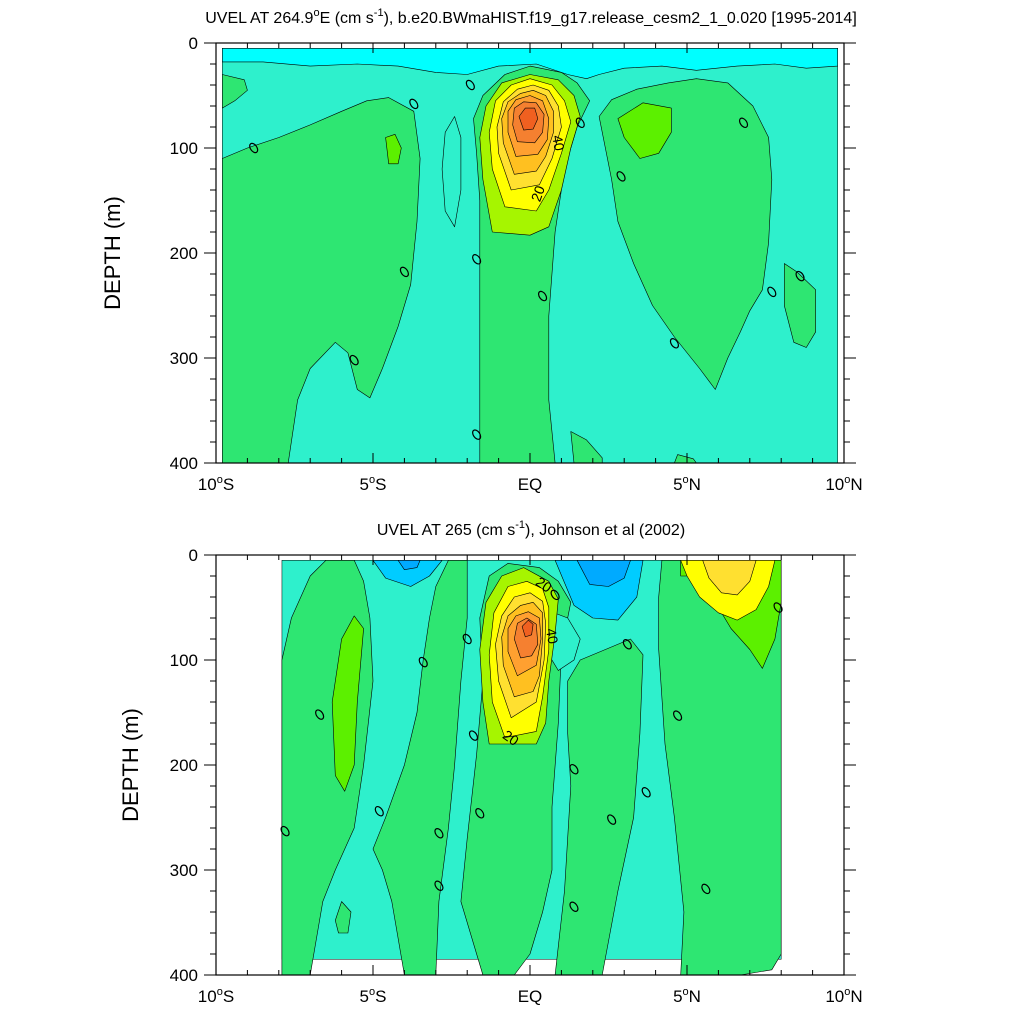  I want to click on top-panel-contour-labels: 40 20, so click(548, 169).